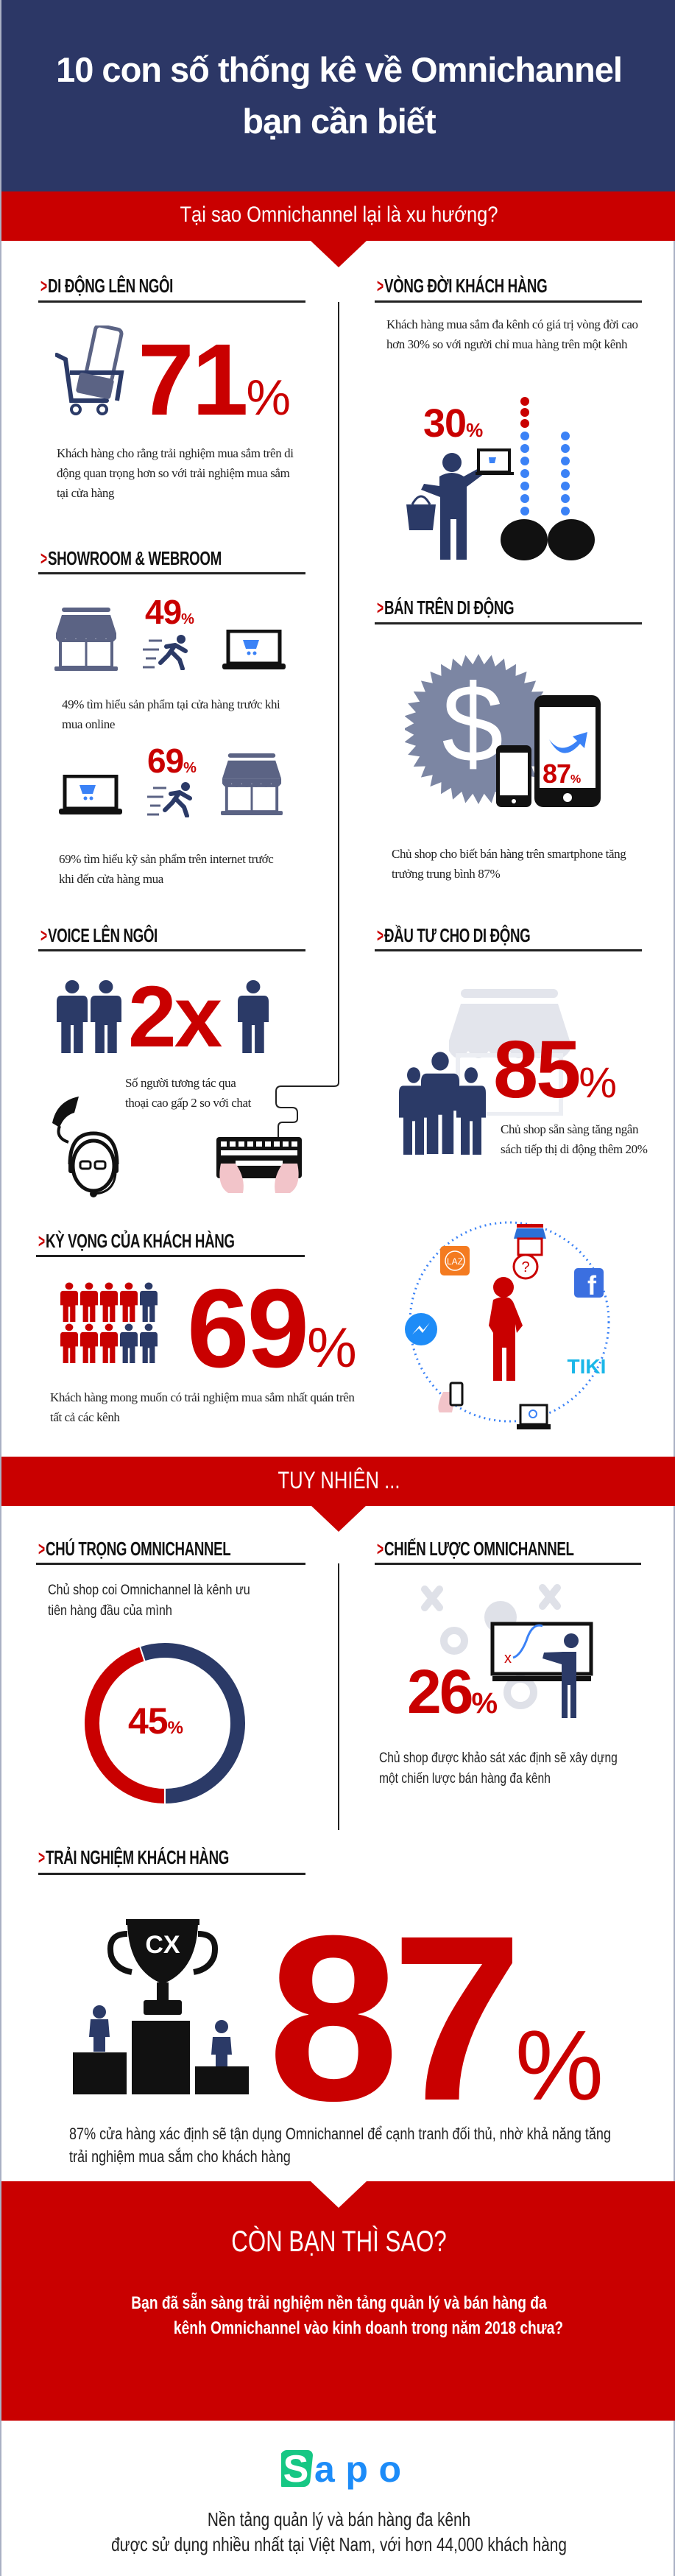 The image size is (675, 2576). Describe the element at coordinates (548, 751) in the screenshot. I see `smartphones-growth-icon` at that location.